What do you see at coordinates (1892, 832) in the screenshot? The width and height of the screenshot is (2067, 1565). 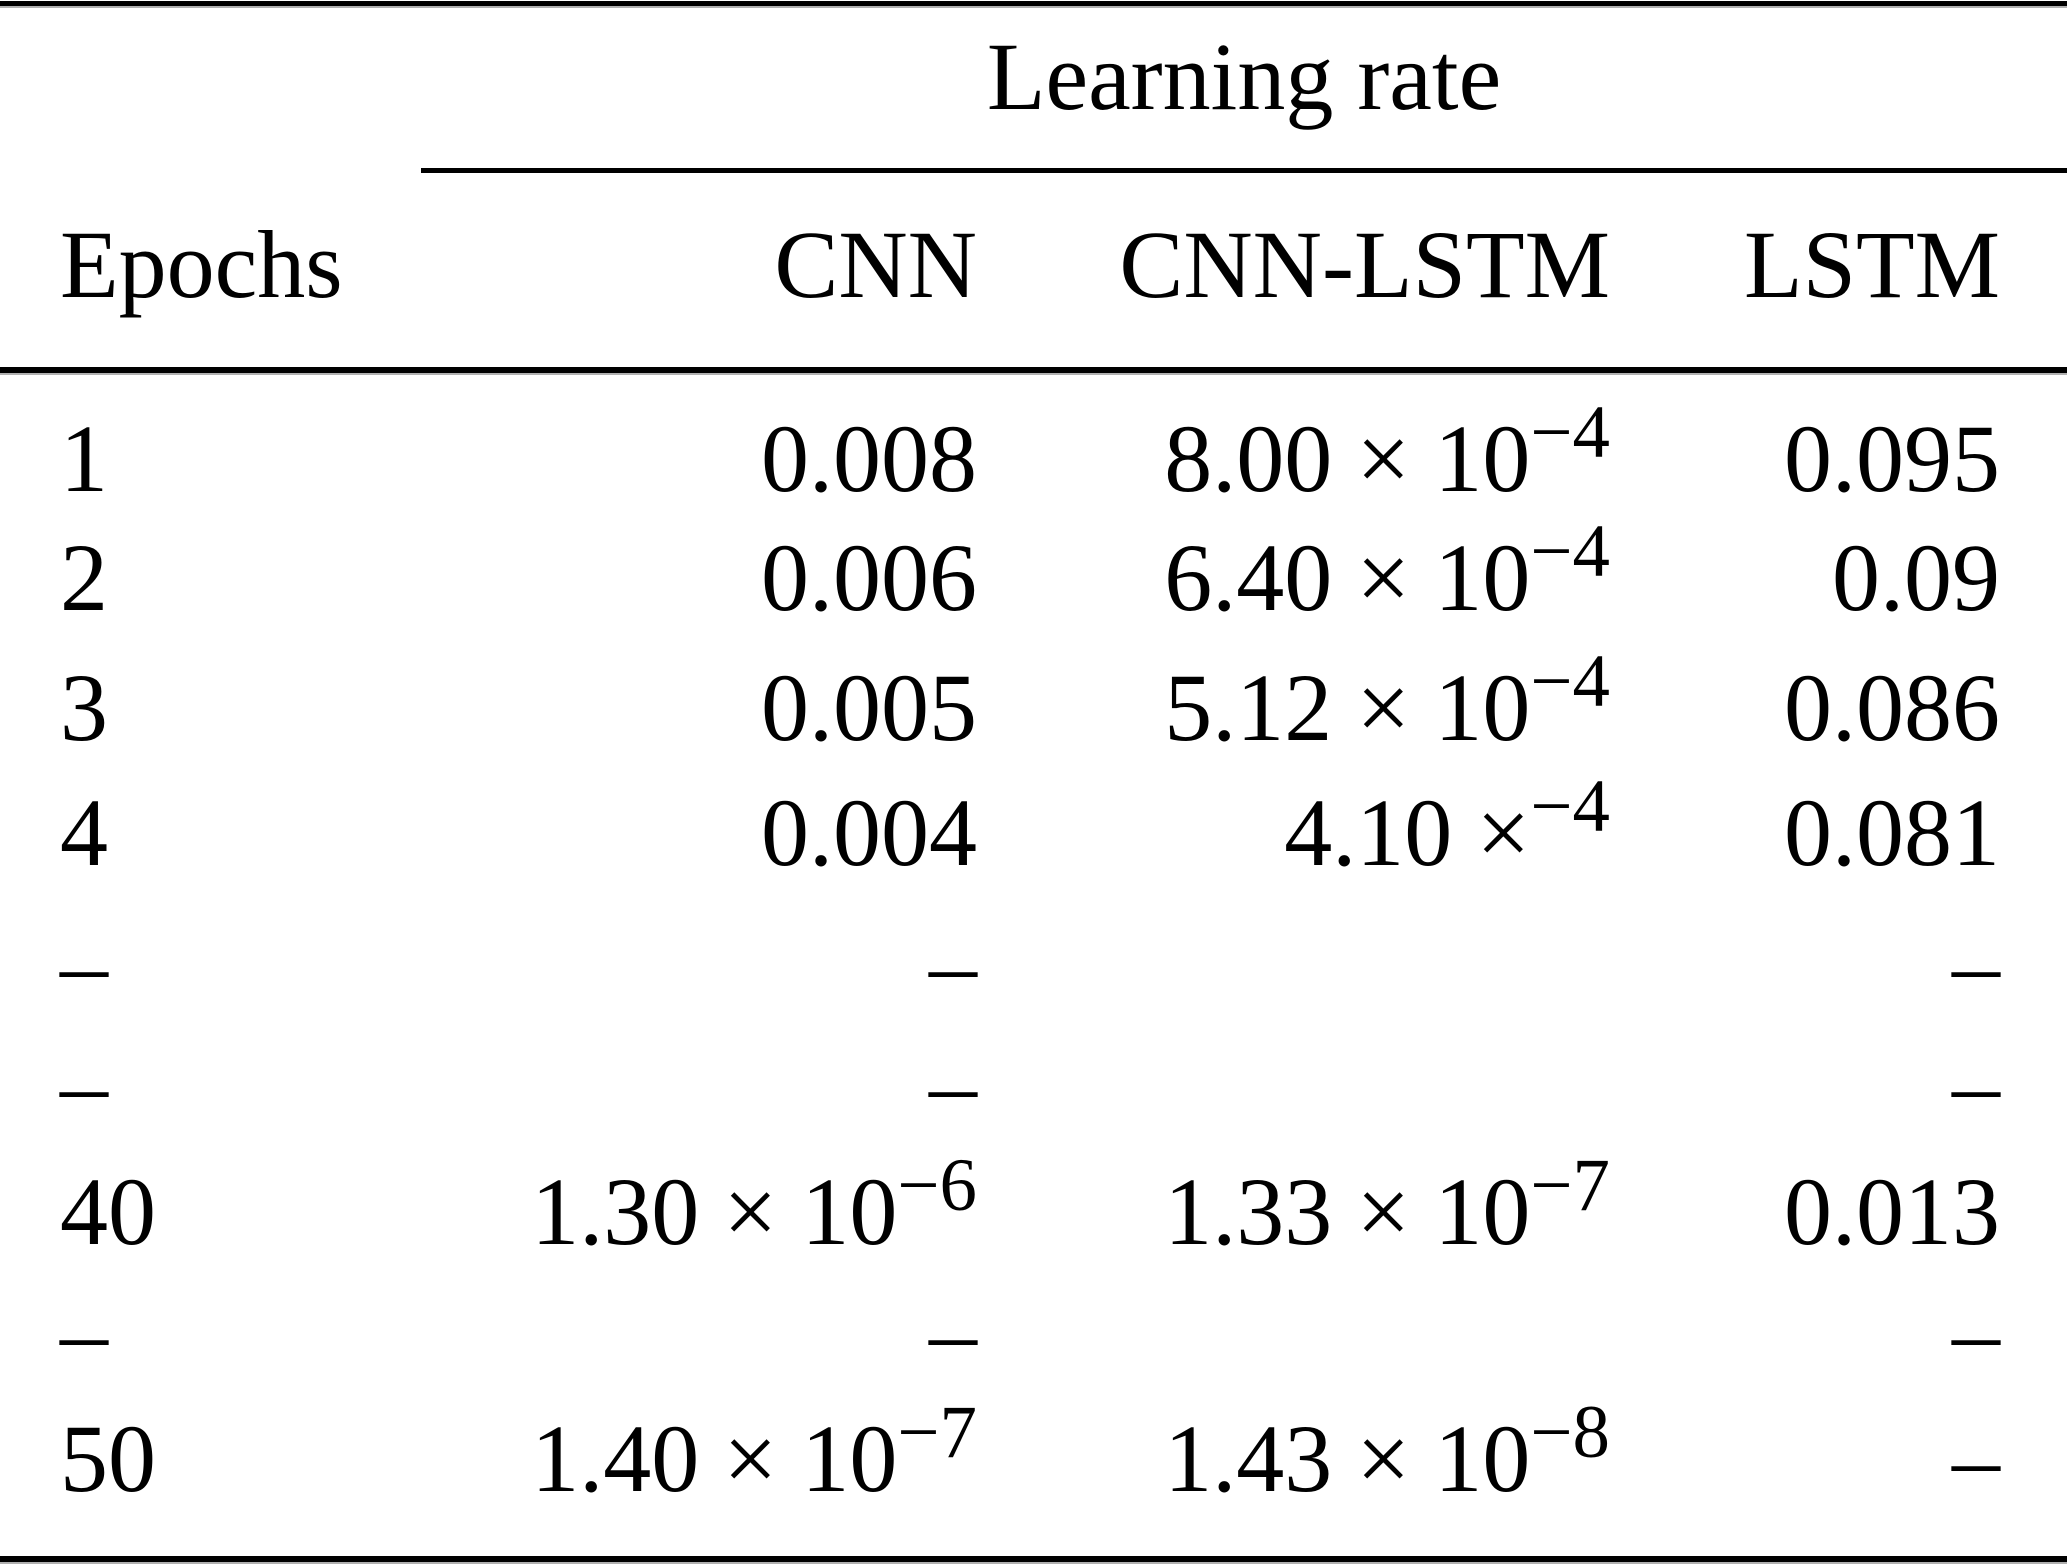 I see `table-cell-lstm: 0.081` at bounding box center [1892, 832].